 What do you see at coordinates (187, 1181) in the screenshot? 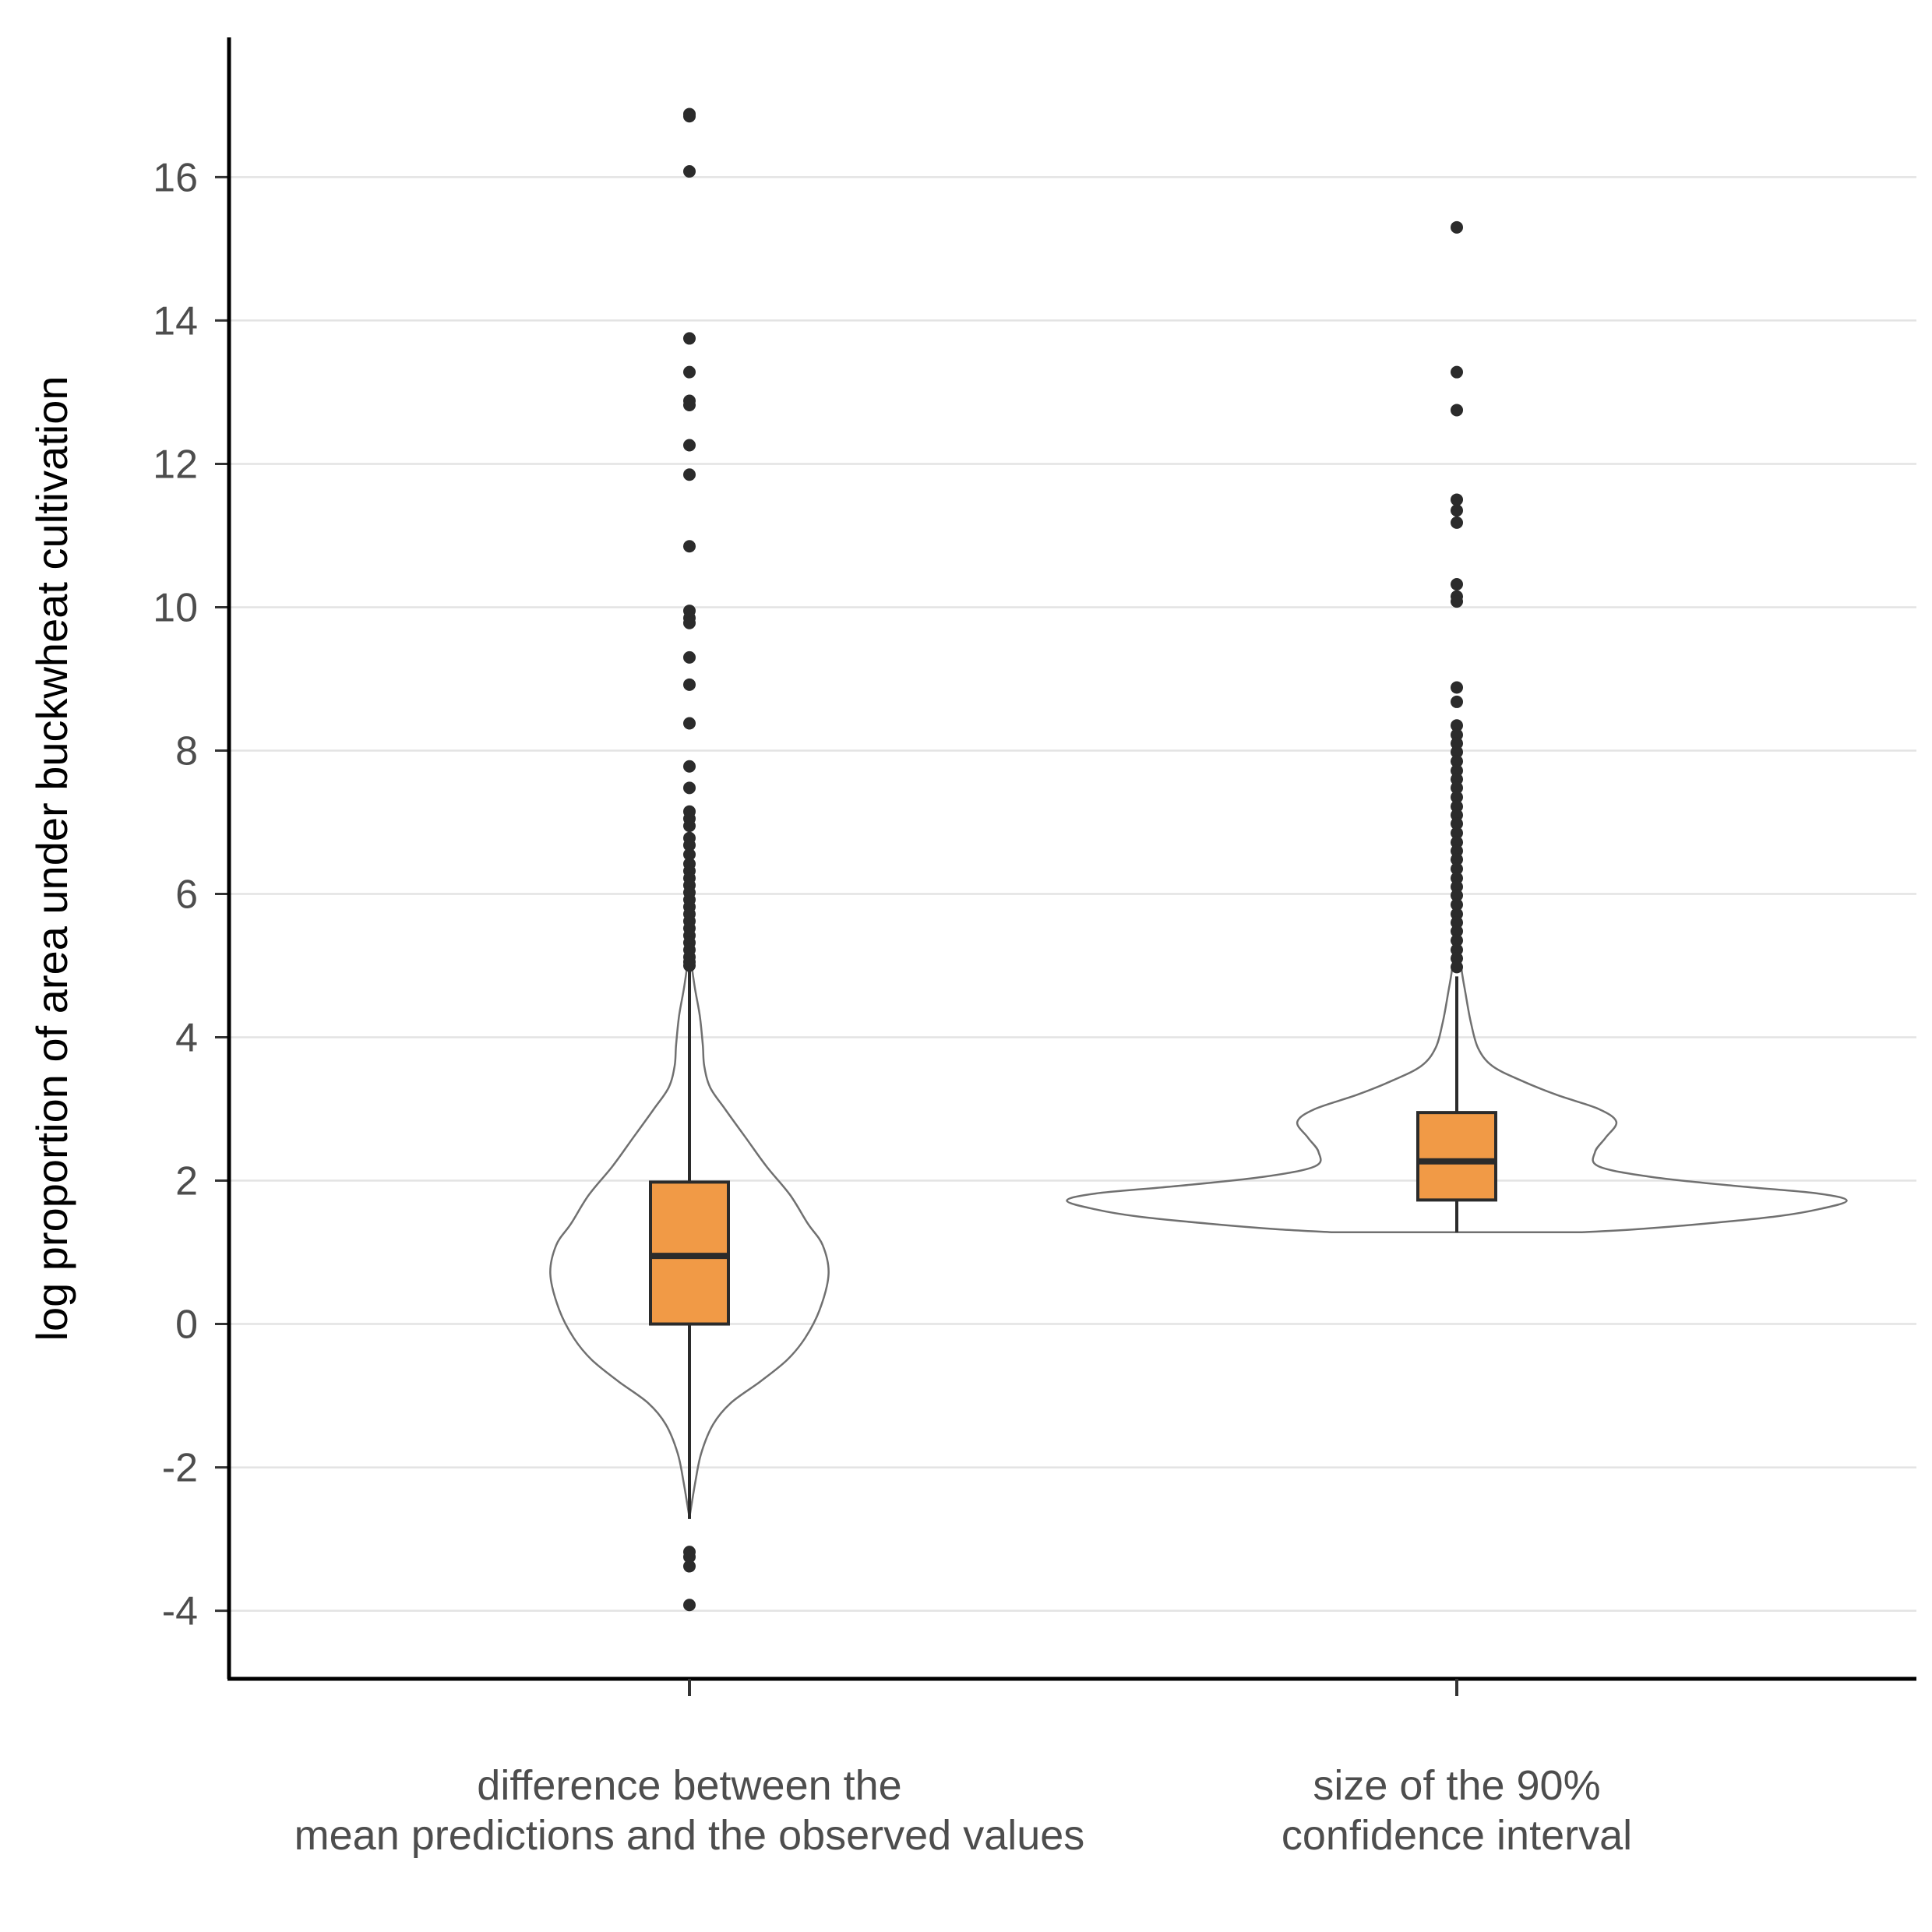
I see `y-tick-label: 2` at bounding box center [187, 1181].